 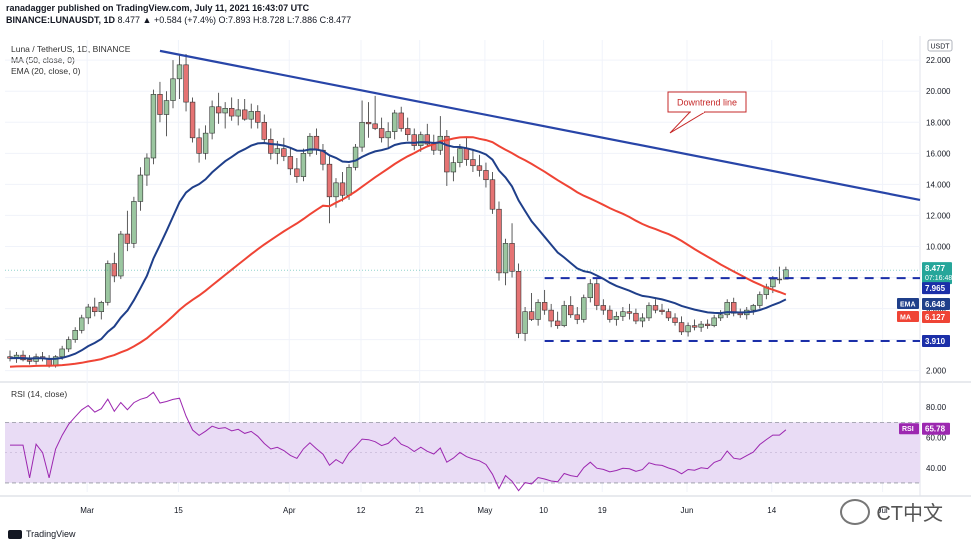 I want to click on time-tick-label: 15, so click(x=178, y=510).